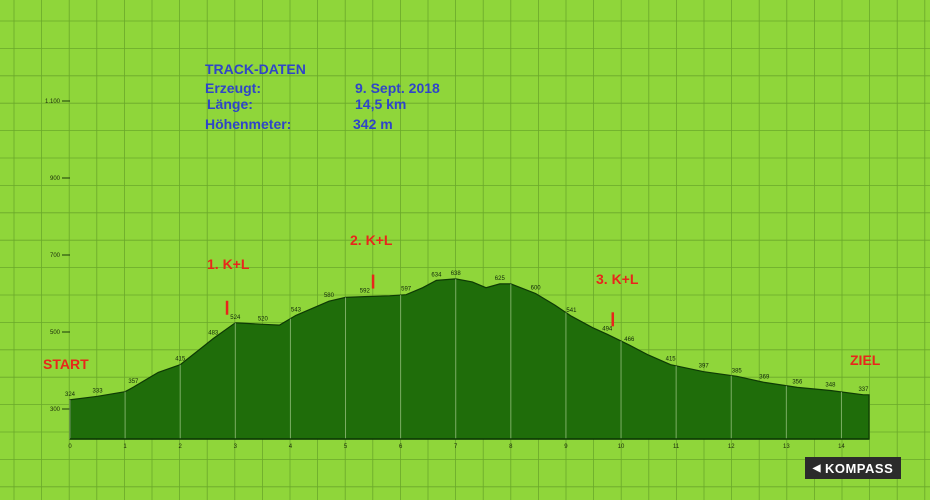 This screenshot has width=930, height=500. I want to click on track-data-title: TRACK-DATEN, so click(255, 69).